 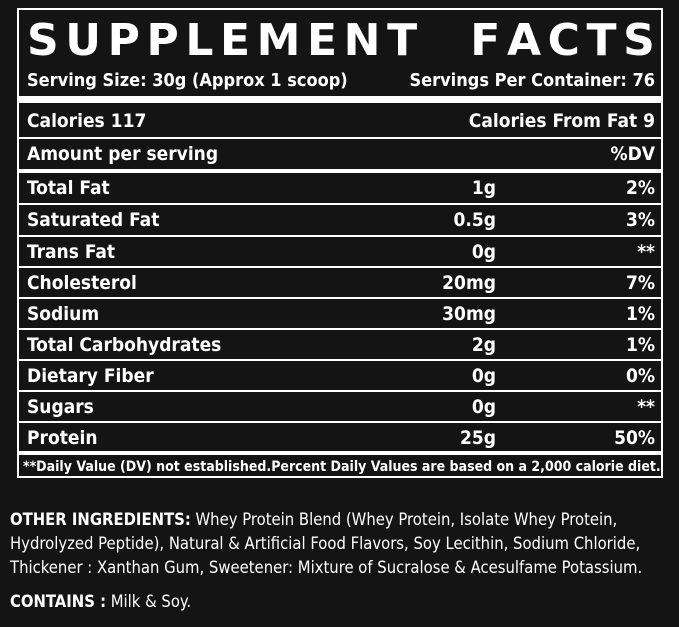 I want to click on thick-divider, so click(x=340, y=99).